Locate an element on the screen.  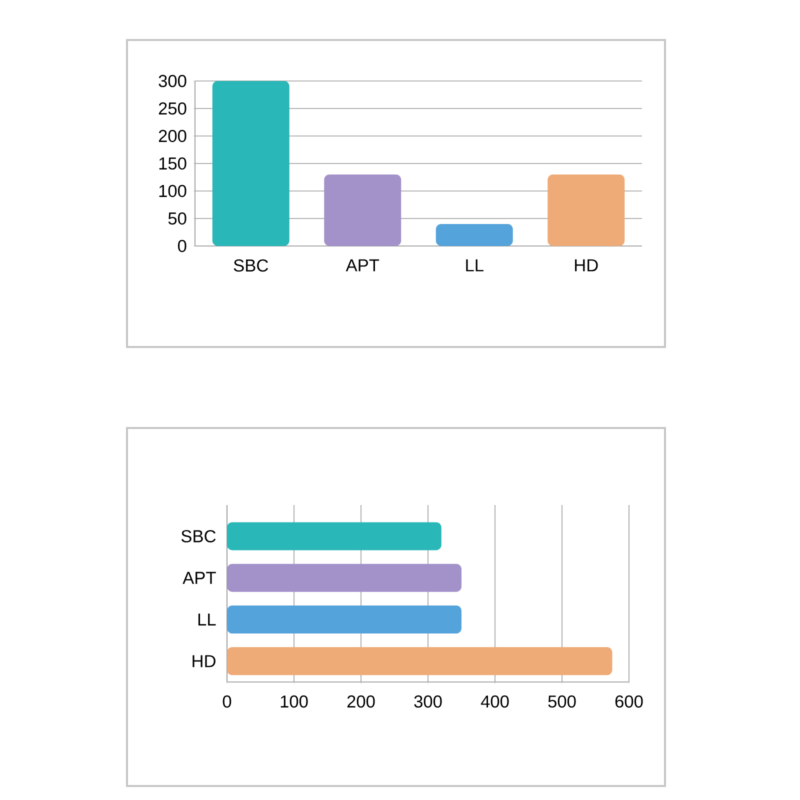
x-tick-label: 100 is located at coordinates (294, 701).